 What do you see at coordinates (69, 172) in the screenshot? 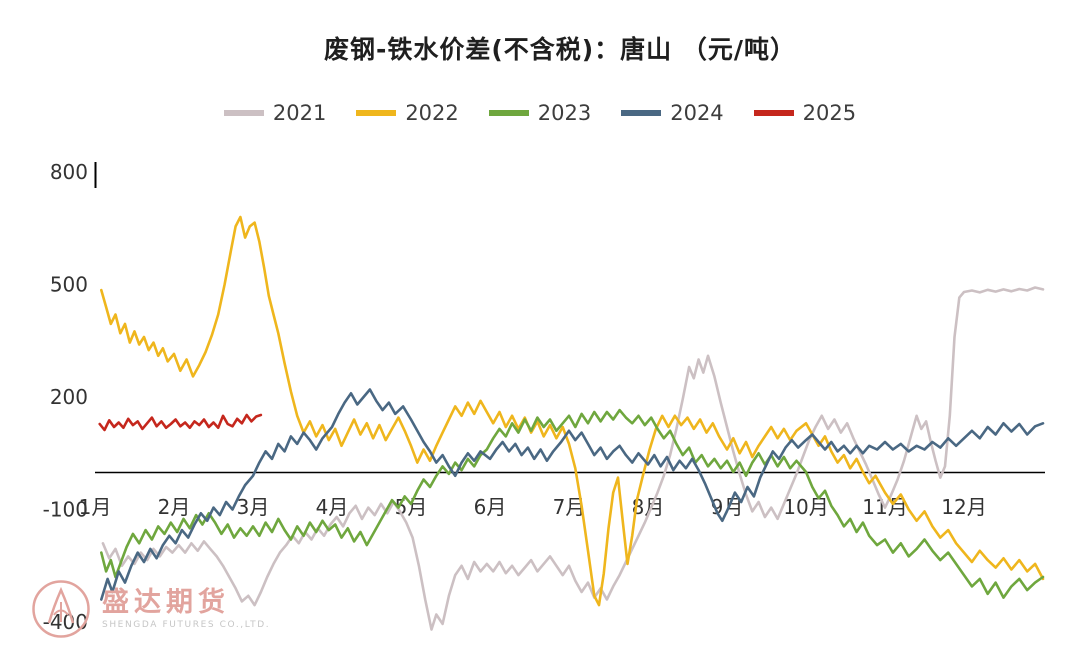
I see `y-axis-tick-label: 800` at bounding box center [69, 172].